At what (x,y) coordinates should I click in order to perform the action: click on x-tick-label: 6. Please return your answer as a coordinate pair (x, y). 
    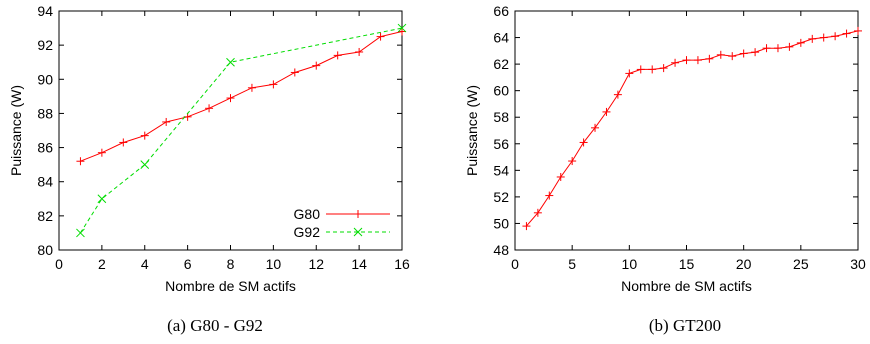
    Looking at the image, I should click on (188, 264).